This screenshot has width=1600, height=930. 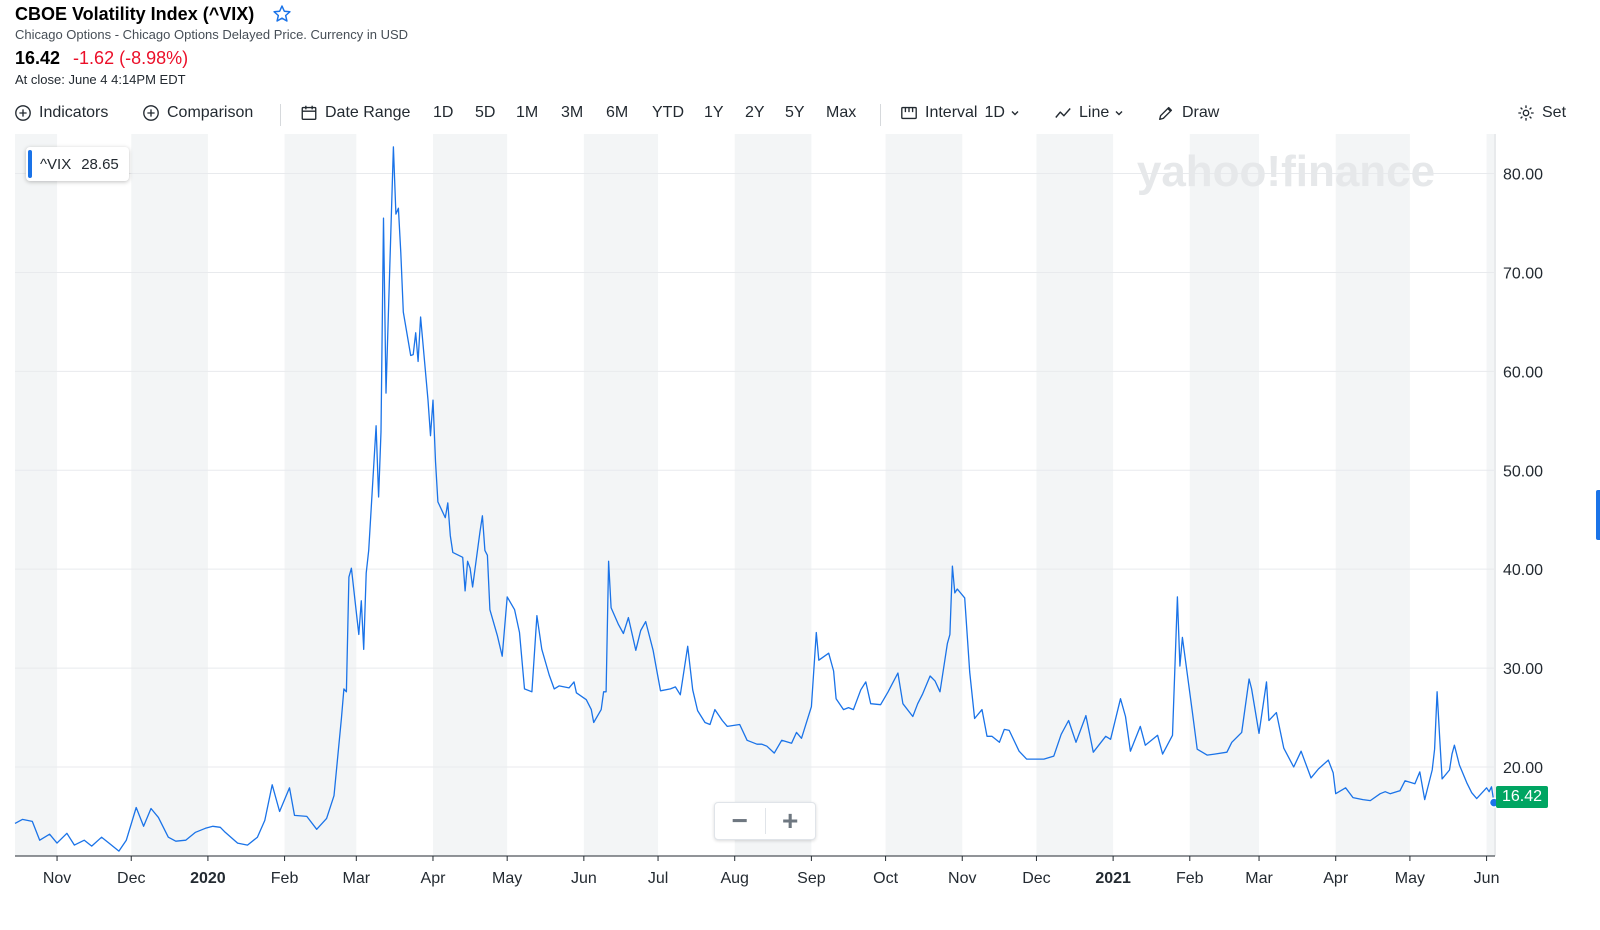 What do you see at coordinates (485, 112) in the screenshot?
I see `range-5d: 5D` at bounding box center [485, 112].